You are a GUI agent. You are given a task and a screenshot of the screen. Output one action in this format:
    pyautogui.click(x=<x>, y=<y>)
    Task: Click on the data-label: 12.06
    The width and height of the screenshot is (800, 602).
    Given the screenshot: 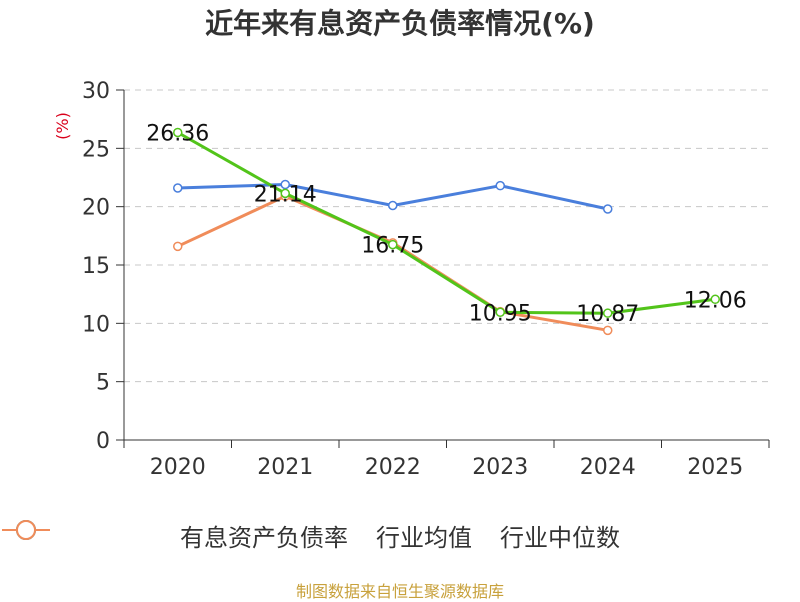 What is the action you would take?
    pyautogui.click(x=715, y=300)
    